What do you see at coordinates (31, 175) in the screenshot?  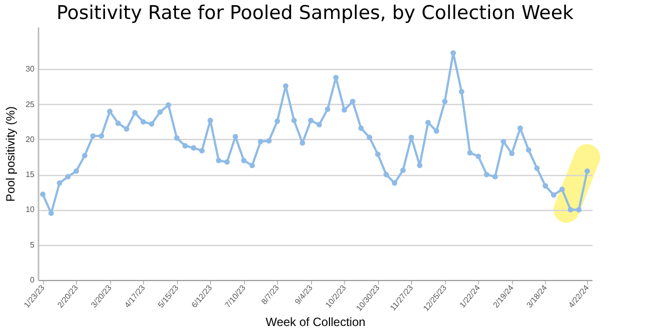 I see `y-tick-label: 15` at bounding box center [31, 175].